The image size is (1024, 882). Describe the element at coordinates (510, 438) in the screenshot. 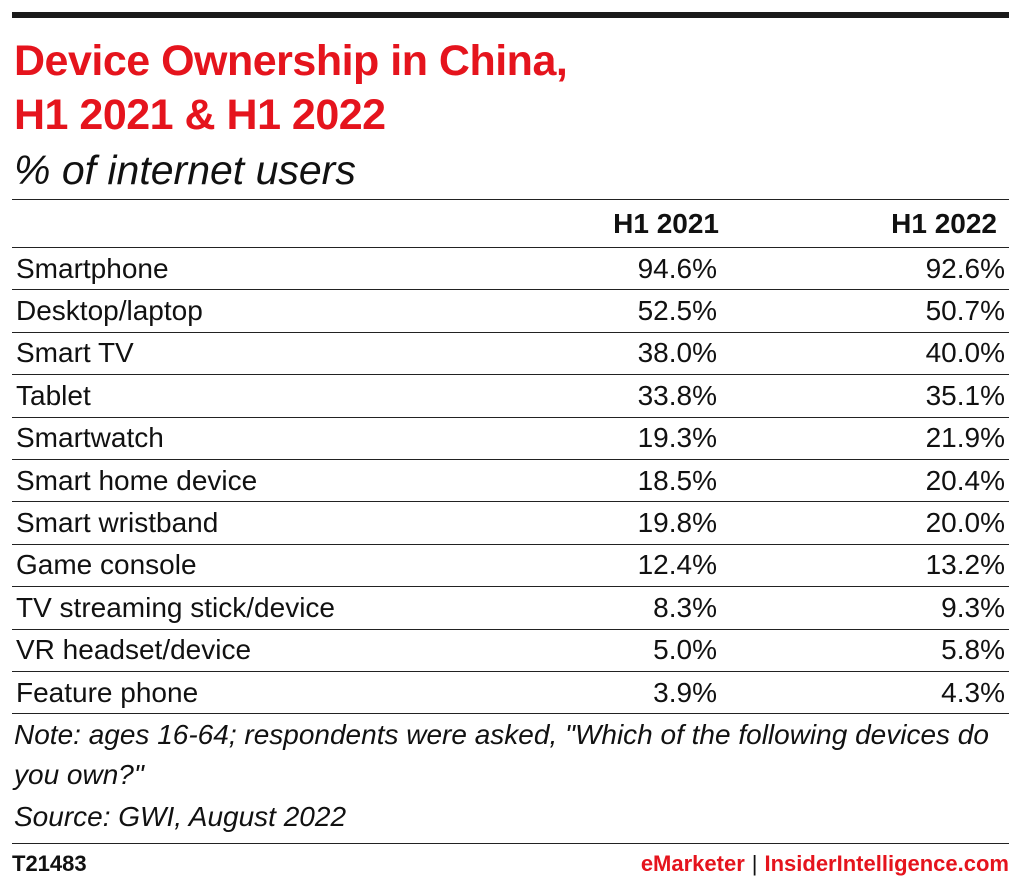

I see `table-row: Smartwatch 19.3% 21.9%` at that location.